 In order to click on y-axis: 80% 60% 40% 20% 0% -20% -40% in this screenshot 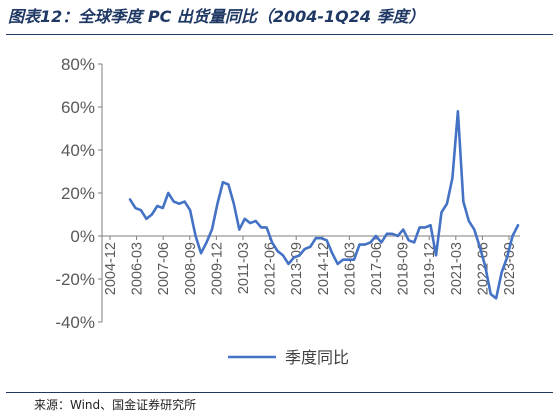, I will do `click(79, 193)`.